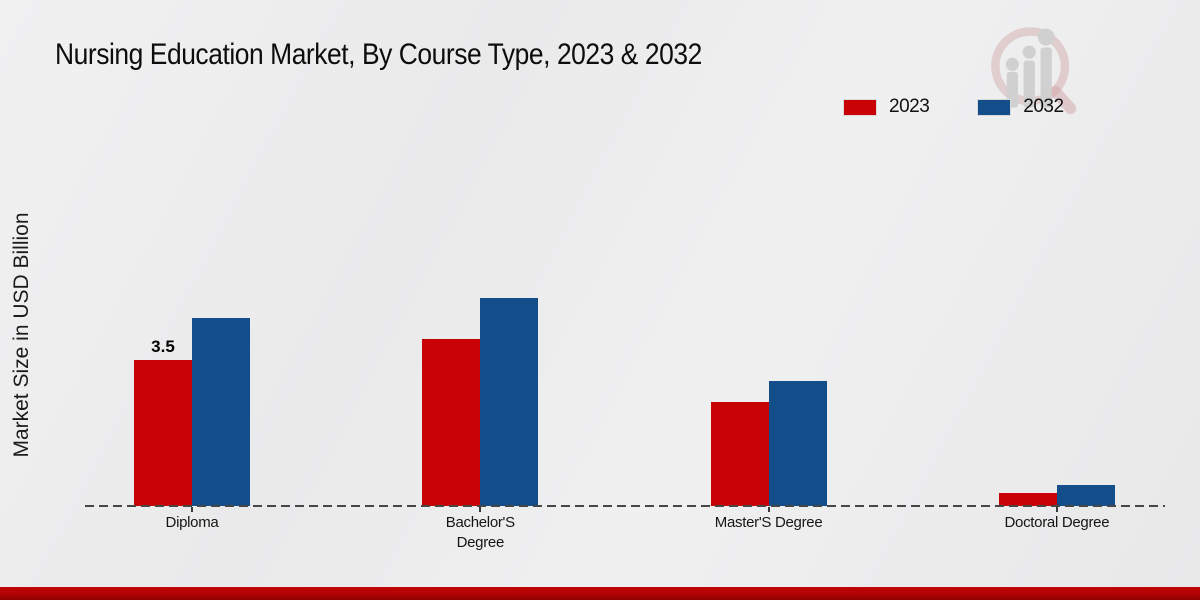  What do you see at coordinates (886, 107) in the screenshot?
I see `legend-item-2023: 2023` at bounding box center [886, 107].